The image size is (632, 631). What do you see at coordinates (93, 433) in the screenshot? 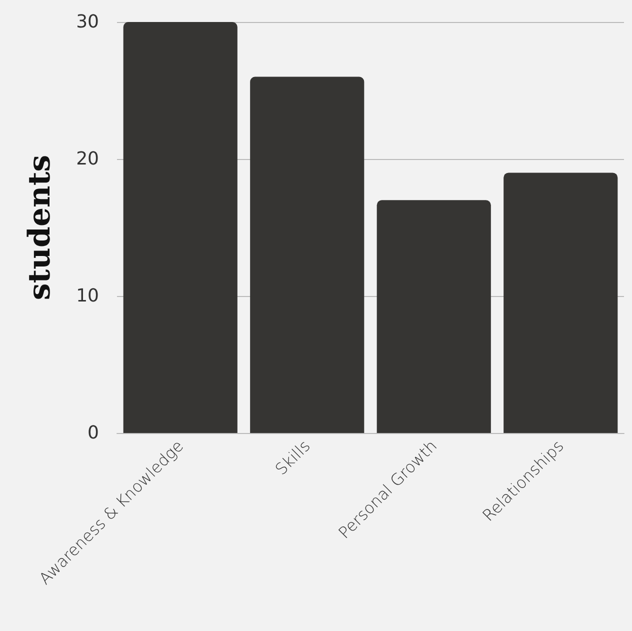
I see `y-tick-label: 0` at bounding box center [93, 433].